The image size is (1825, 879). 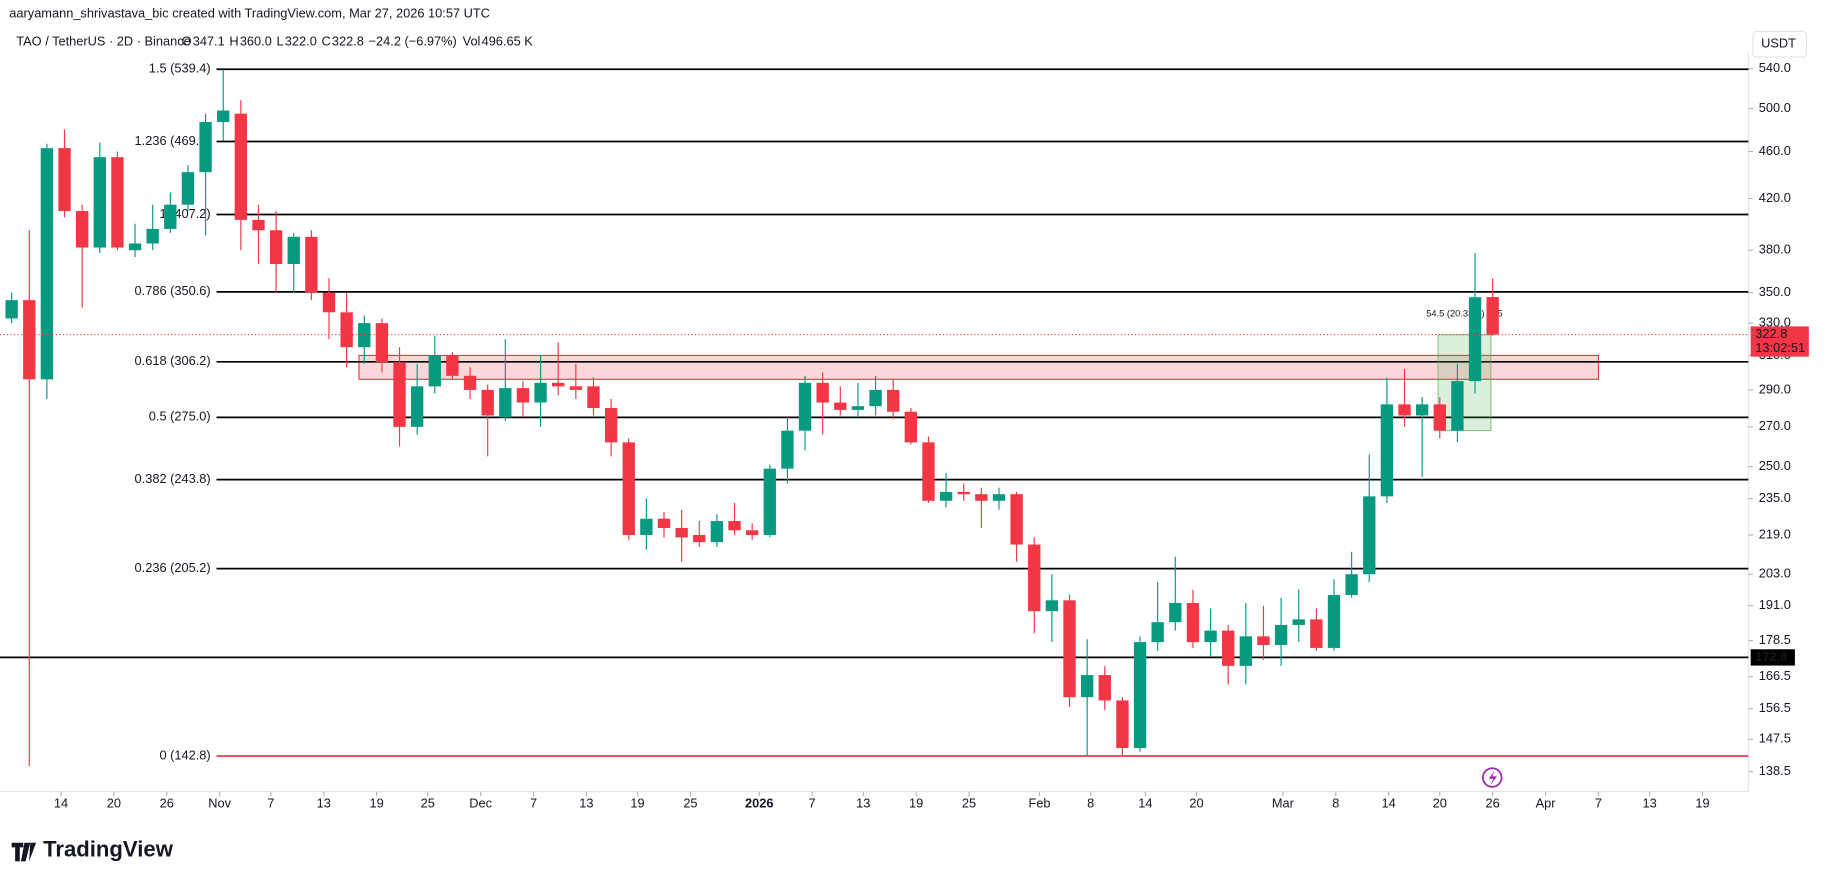 I want to click on x-tick-label: Feb, so click(x=1040, y=803).